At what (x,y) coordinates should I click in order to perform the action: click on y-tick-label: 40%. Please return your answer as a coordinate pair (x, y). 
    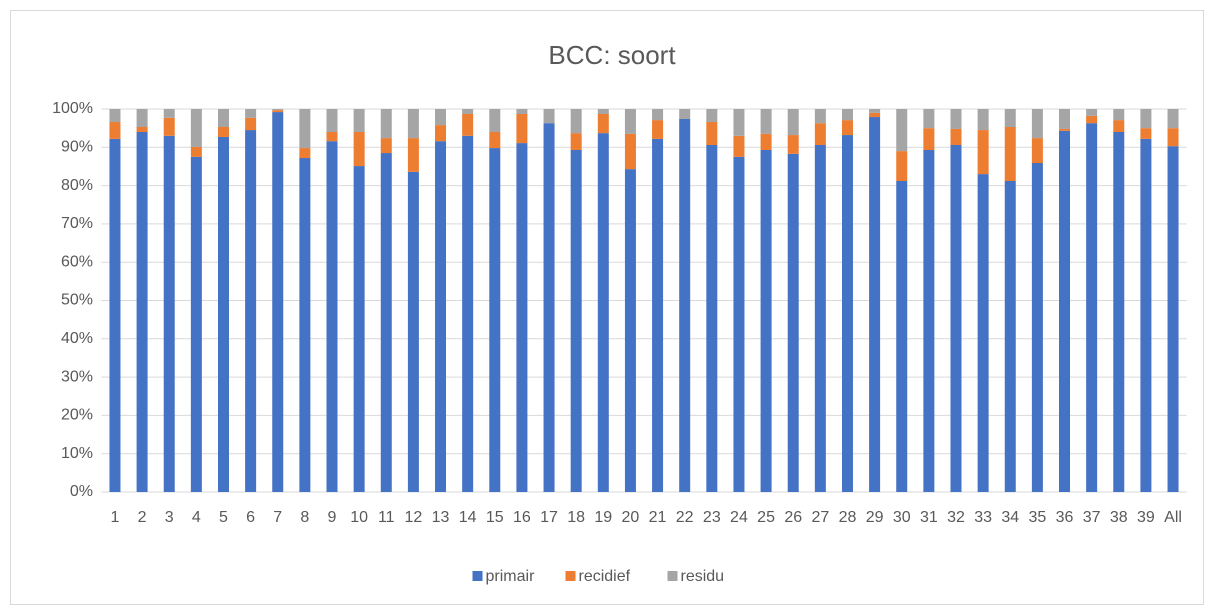
    Looking at the image, I should click on (77, 338).